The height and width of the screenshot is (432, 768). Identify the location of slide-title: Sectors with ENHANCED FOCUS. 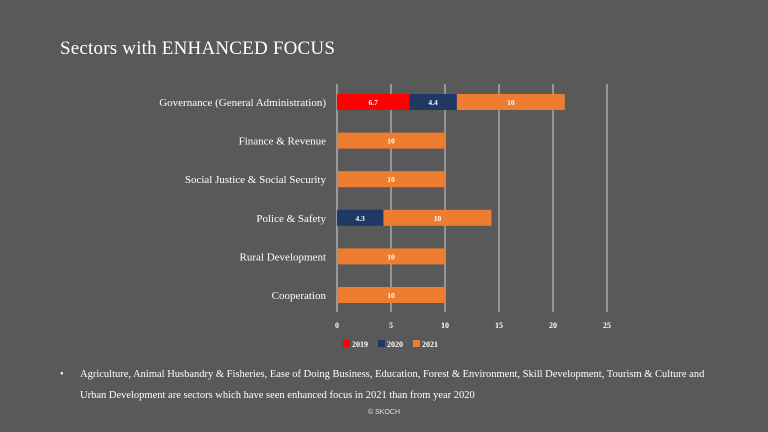
(198, 48).